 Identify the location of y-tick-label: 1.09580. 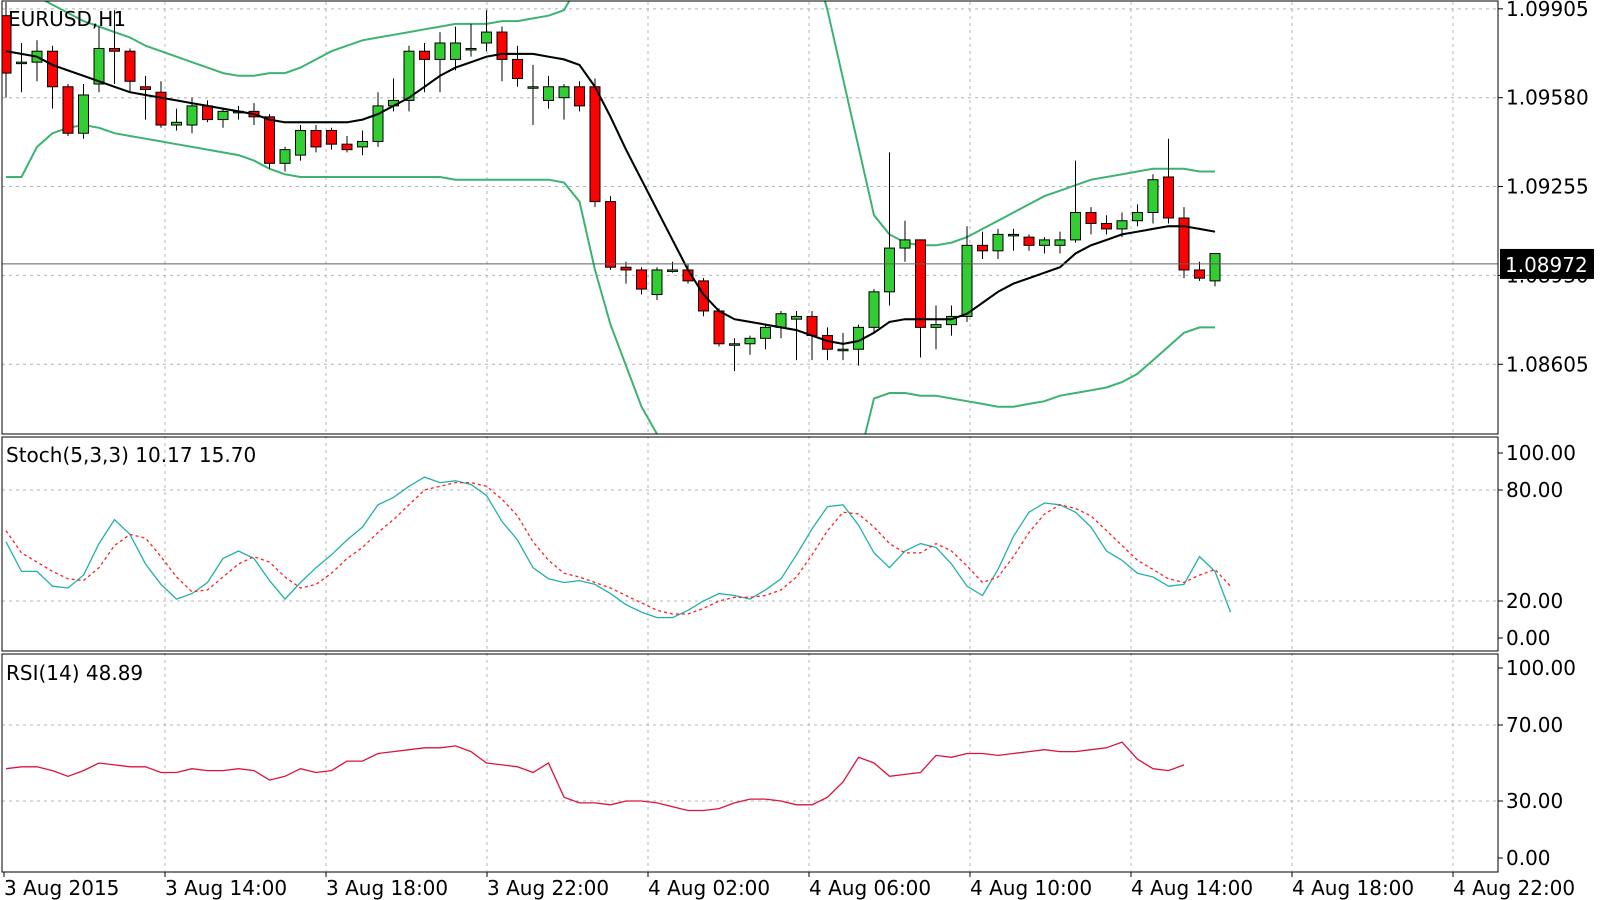
(1547, 98).